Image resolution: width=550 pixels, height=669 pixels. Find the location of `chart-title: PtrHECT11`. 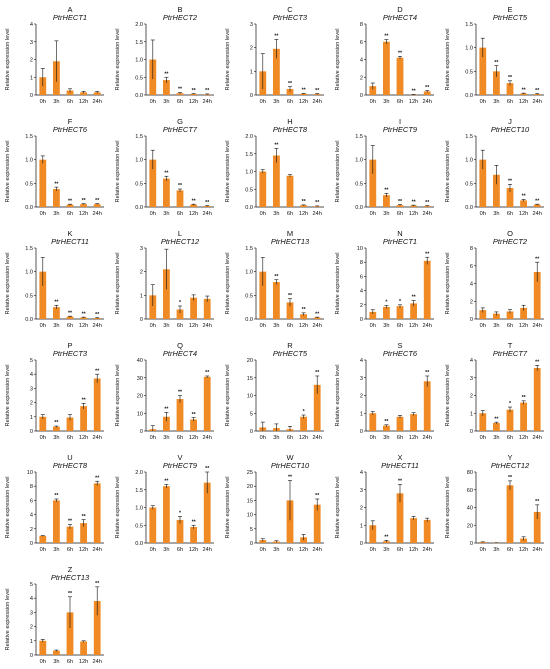

chart-title: PtrHECT11 is located at coordinates (70, 241).